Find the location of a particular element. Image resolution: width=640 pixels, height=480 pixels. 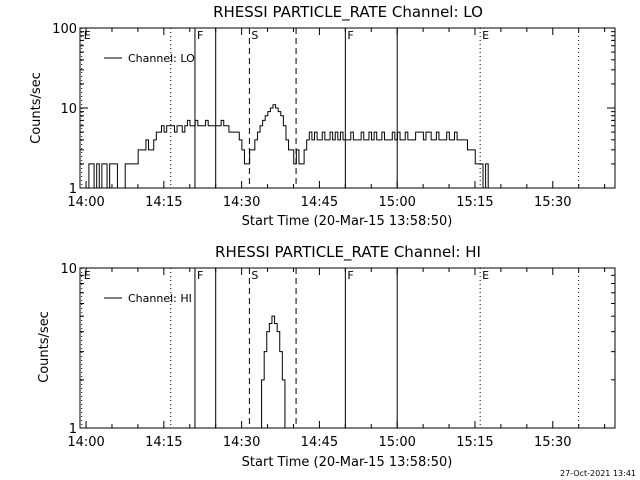

panel-hi-ylabel: Counts/sec is located at coordinates (44, 347).